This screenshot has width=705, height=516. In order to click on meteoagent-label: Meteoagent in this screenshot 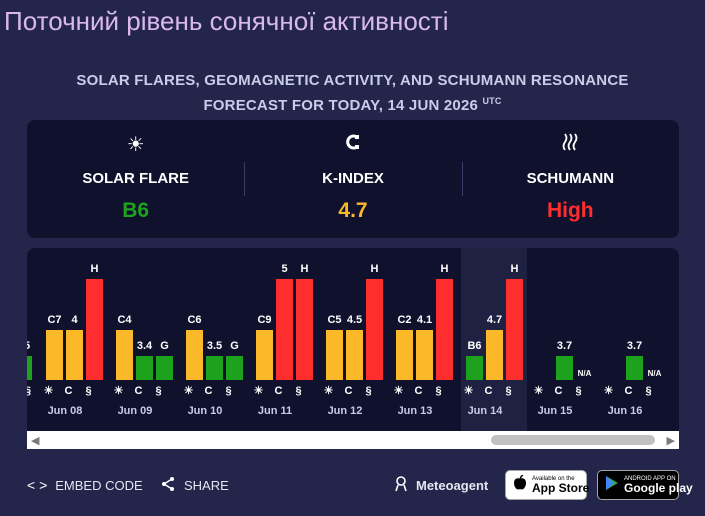, I will do `click(452, 485)`.